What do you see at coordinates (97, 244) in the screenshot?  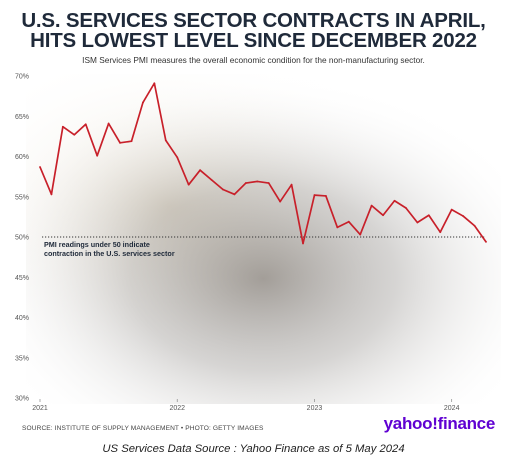 I see `annotation-line-1: PMI readings under 50 indicate` at bounding box center [97, 244].